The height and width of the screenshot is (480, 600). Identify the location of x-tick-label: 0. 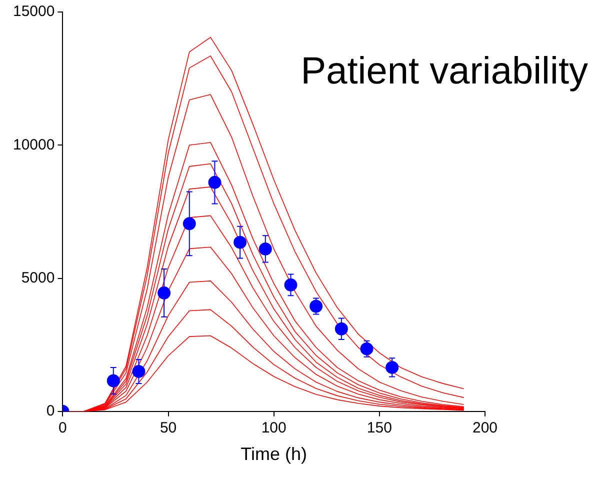
(62, 428).